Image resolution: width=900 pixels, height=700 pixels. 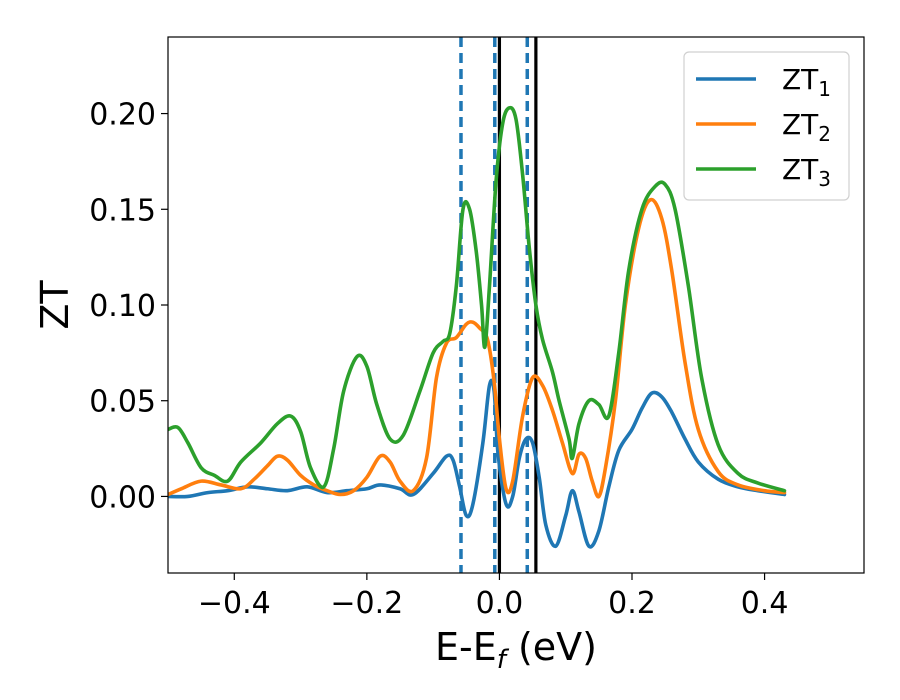 I want to click on legend-label-zt1: ZT1, so click(x=806, y=82).